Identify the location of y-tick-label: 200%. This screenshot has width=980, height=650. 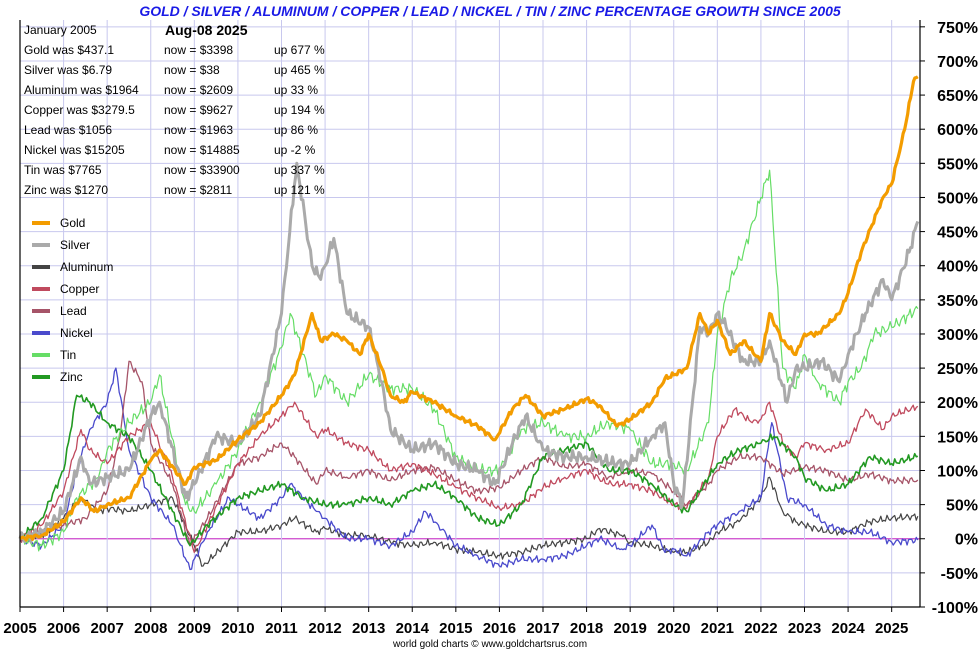
(957, 403).